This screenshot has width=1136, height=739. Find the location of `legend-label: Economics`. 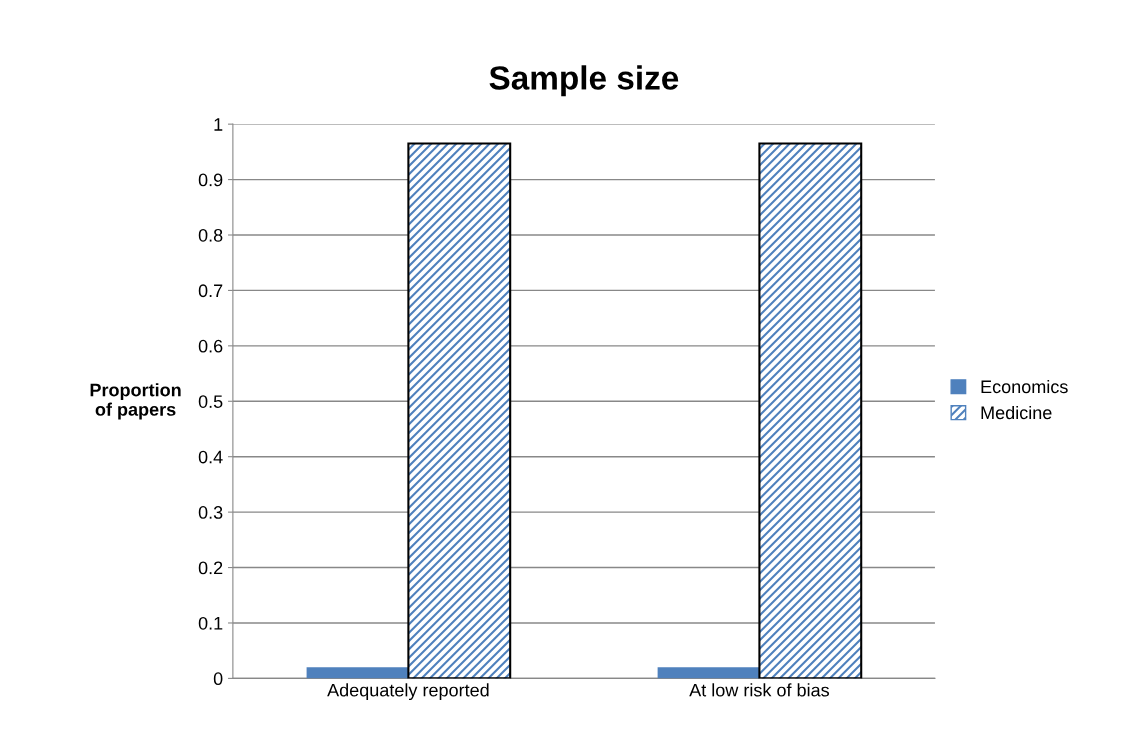

legend-label: Economics is located at coordinates (1024, 386).